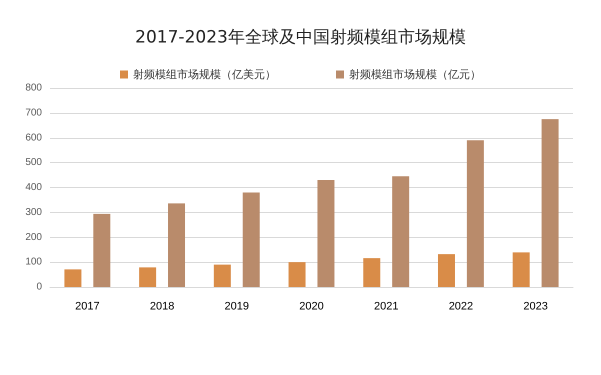 This screenshot has width=601, height=375. I want to click on x-tick-label: 2020, so click(311, 306).